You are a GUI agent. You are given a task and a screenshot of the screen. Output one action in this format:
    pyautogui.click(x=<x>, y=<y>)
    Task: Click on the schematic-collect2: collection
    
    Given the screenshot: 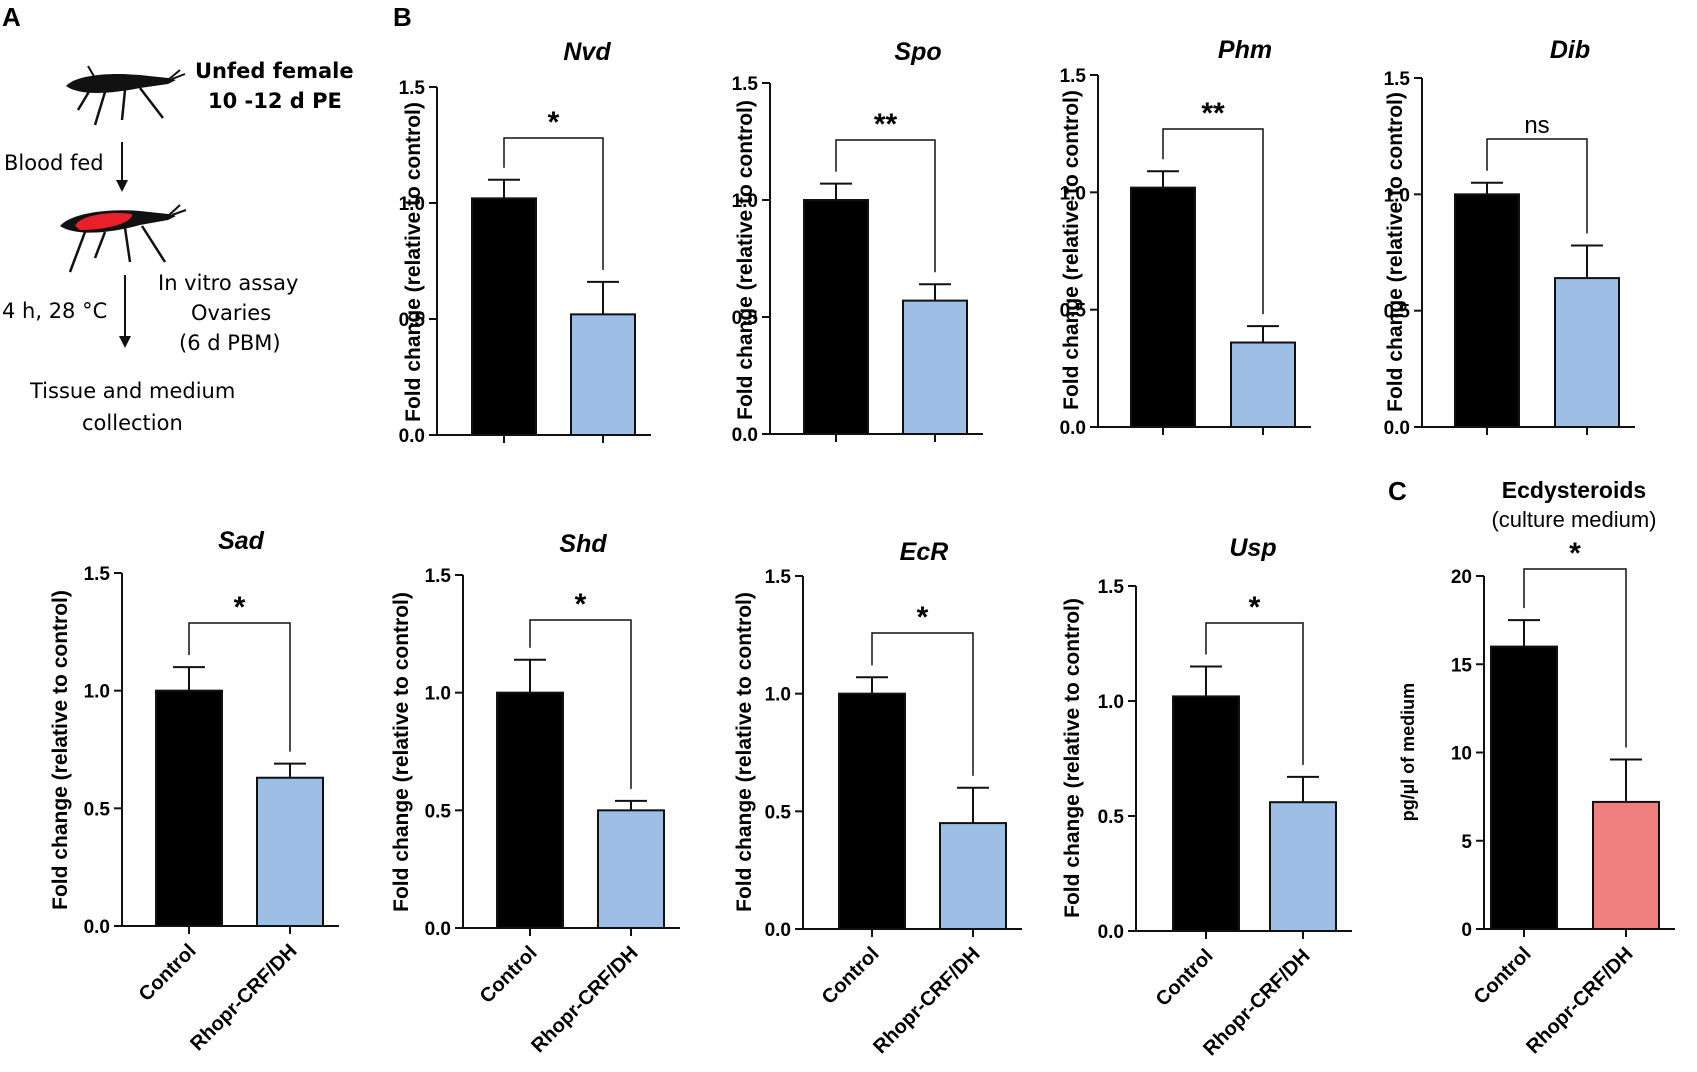 What is the action you would take?
    pyautogui.click(x=132, y=423)
    